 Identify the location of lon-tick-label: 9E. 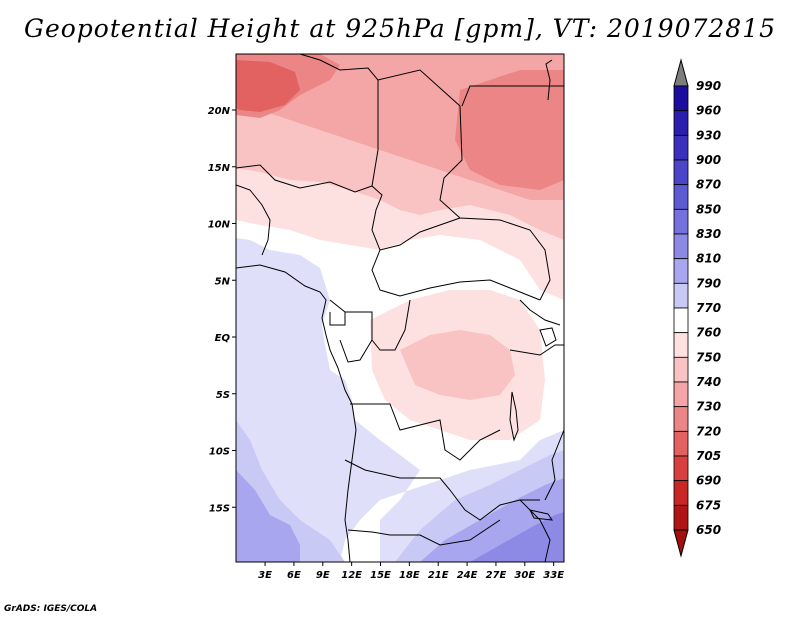
(323, 575).